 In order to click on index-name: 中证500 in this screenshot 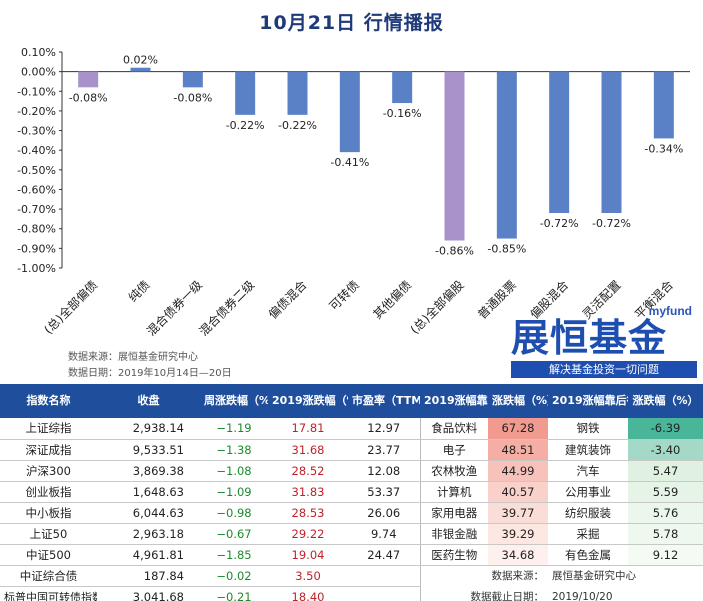, I will do `click(48, 555)`.